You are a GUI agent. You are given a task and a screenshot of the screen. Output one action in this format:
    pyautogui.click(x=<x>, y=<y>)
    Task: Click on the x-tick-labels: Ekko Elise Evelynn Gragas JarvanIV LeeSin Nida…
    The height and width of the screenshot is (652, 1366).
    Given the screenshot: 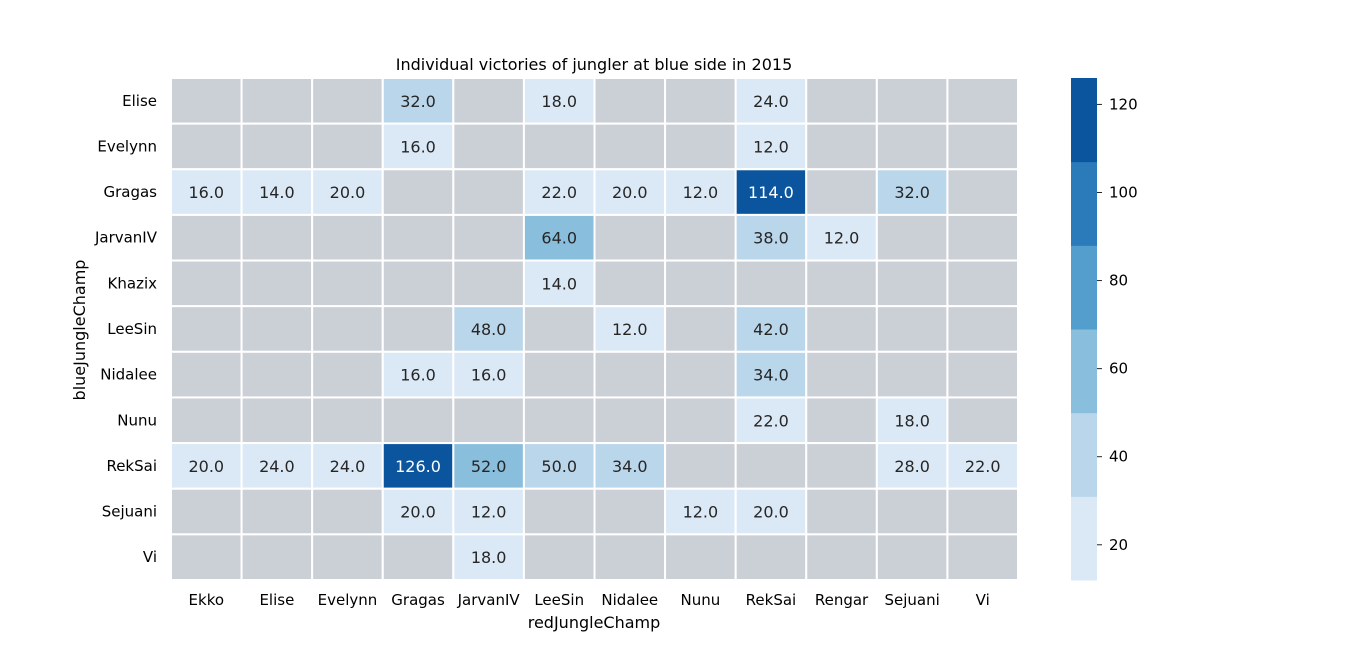 What is the action you would take?
    pyautogui.click(x=589, y=600)
    